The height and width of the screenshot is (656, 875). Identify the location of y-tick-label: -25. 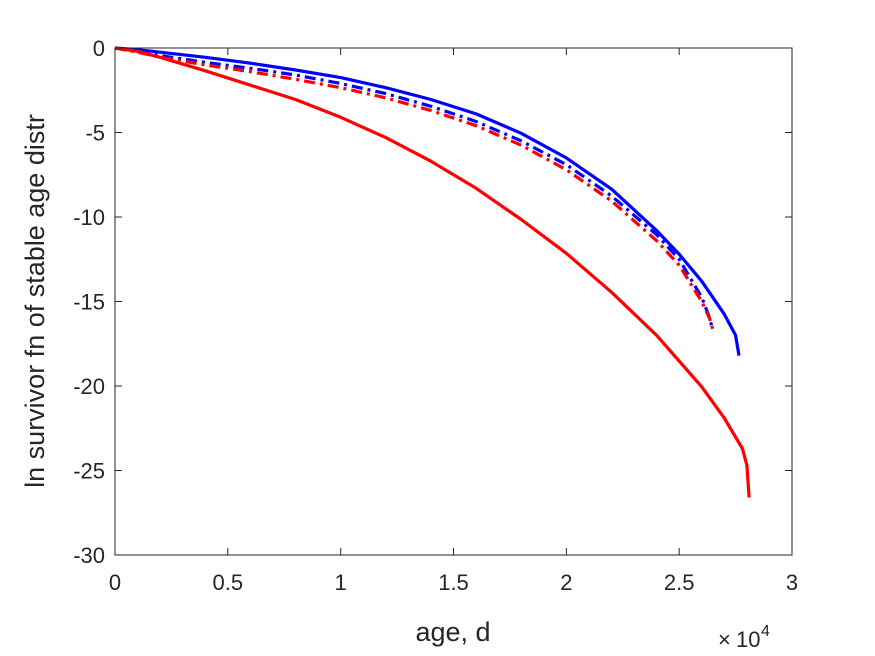
(89, 471).